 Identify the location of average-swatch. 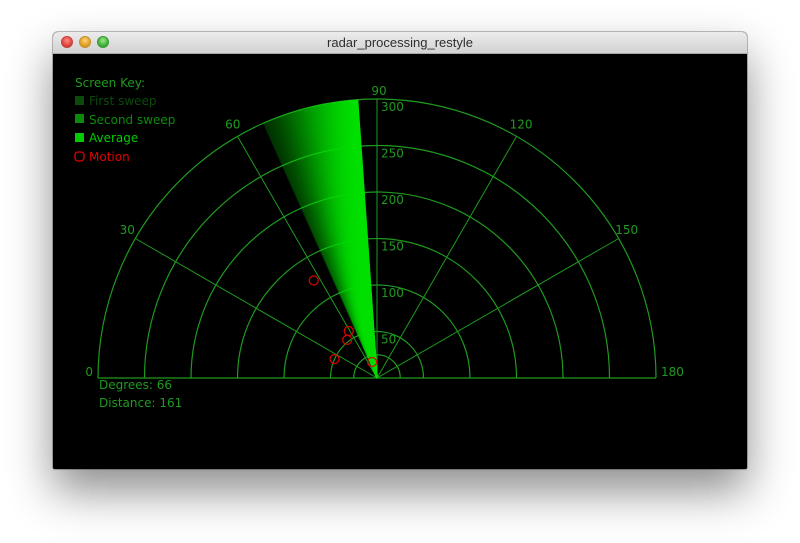
(79, 137).